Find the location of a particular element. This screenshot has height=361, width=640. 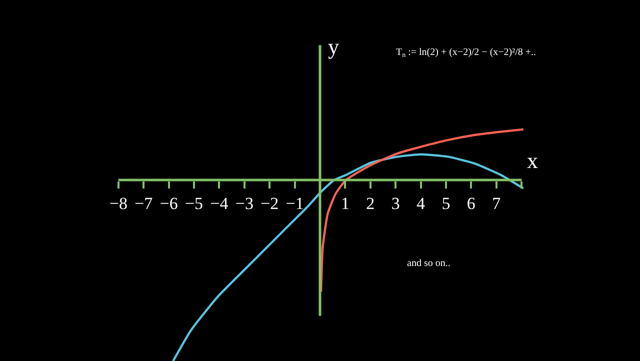

x-tick-label: −6 is located at coordinates (169, 203).